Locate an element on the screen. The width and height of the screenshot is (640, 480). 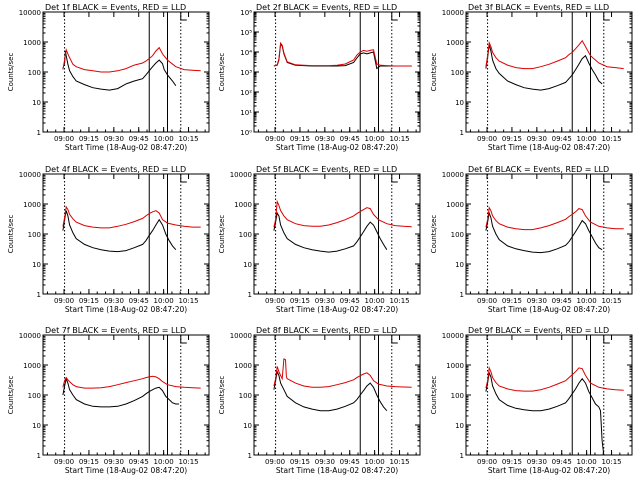
y-tick-label: 10⁴ is located at coordinates (246, 53).